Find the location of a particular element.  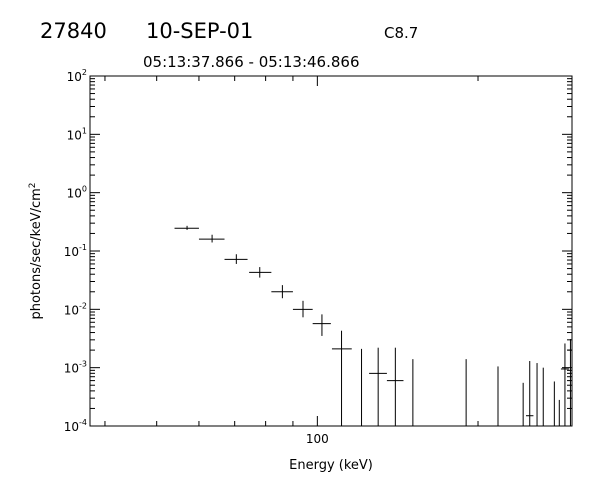

y-axis-label: photons/sec/keV/cm2 is located at coordinates (36, 250).